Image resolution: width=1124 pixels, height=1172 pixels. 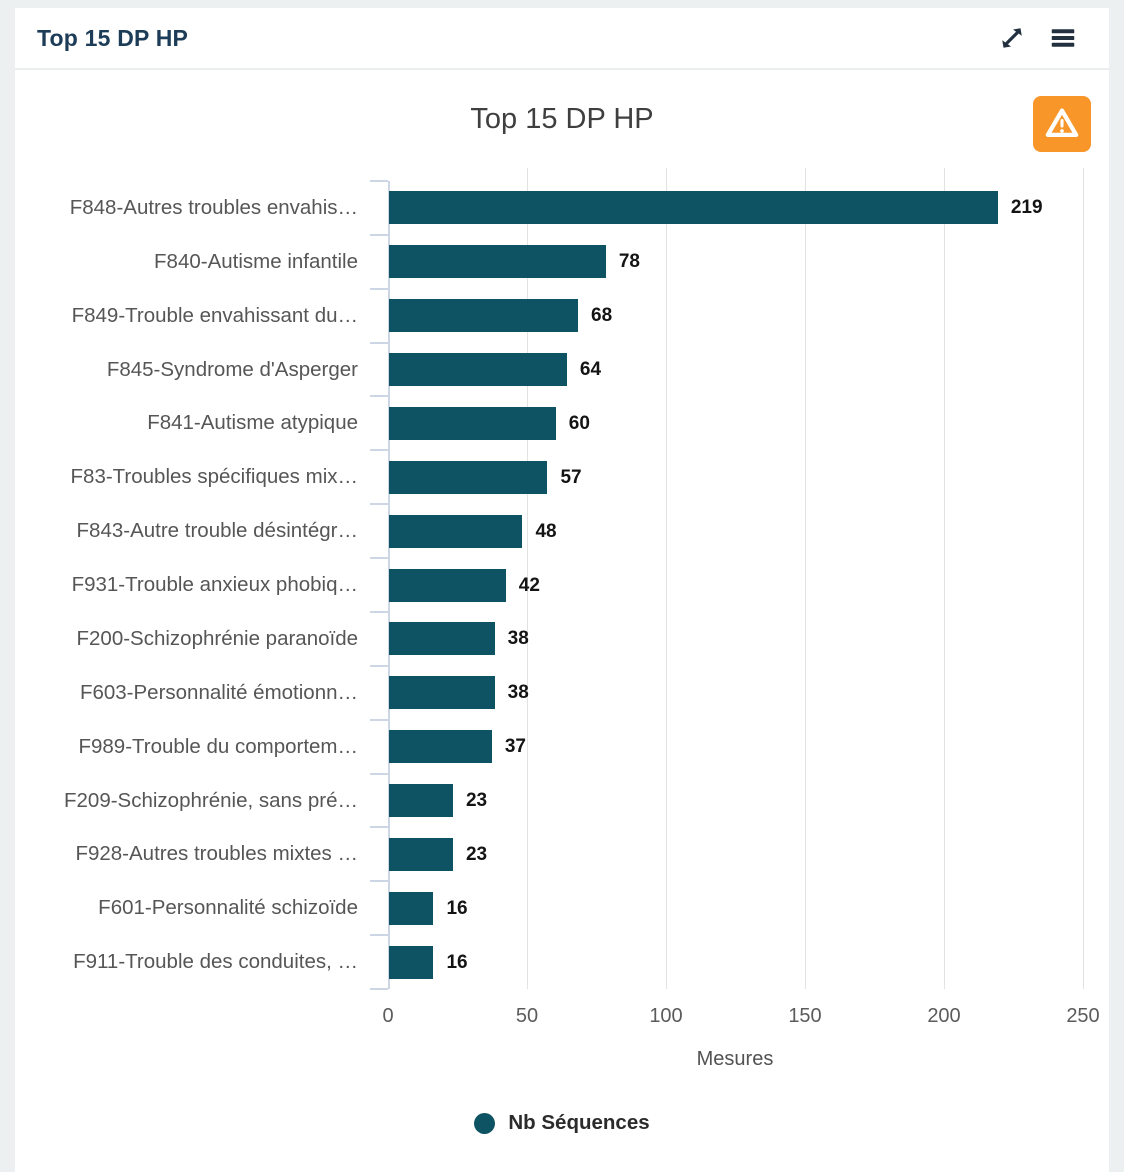 What do you see at coordinates (256, 261) in the screenshot?
I see `category-label: F840-Autisme infantile` at bounding box center [256, 261].